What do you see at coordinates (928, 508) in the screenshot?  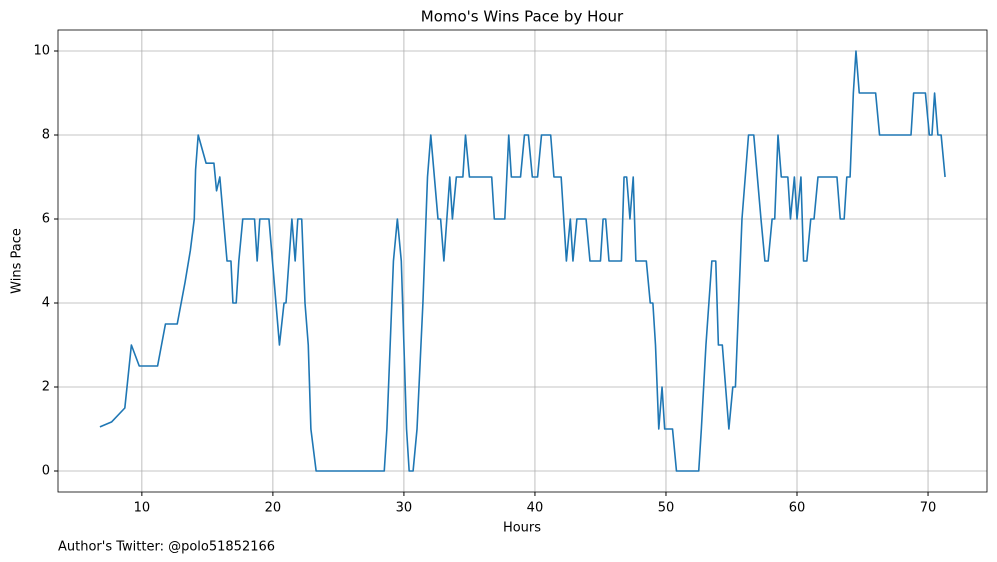 I see `x-tick-label: 70` at bounding box center [928, 508].